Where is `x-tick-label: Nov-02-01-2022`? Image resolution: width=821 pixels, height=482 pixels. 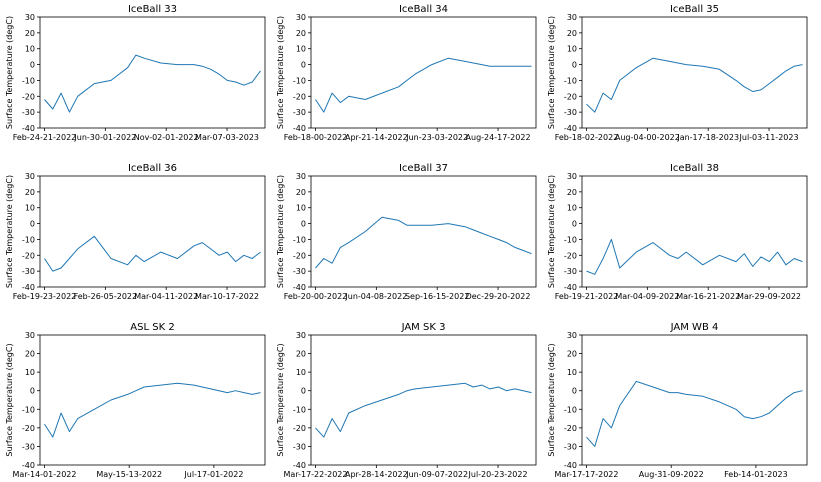 x-tick-label: Nov-02-01-2022 is located at coordinates (166, 137).